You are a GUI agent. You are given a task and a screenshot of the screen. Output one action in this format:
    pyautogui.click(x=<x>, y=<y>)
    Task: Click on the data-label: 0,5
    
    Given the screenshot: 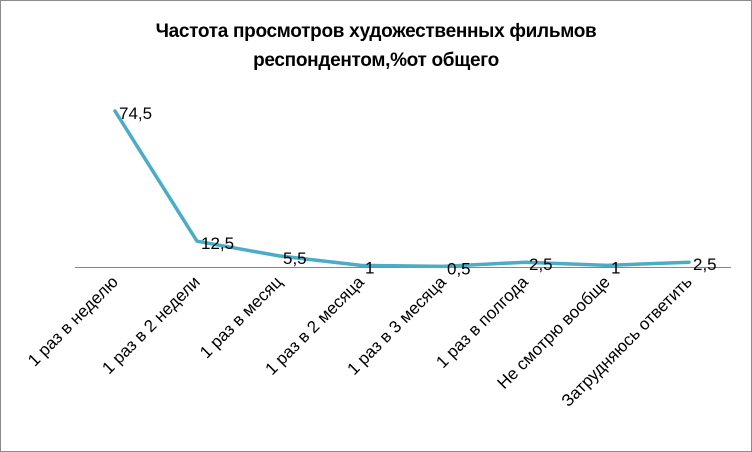 What is the action you would take?
    pyautogui.click(x=459, y=268)
    